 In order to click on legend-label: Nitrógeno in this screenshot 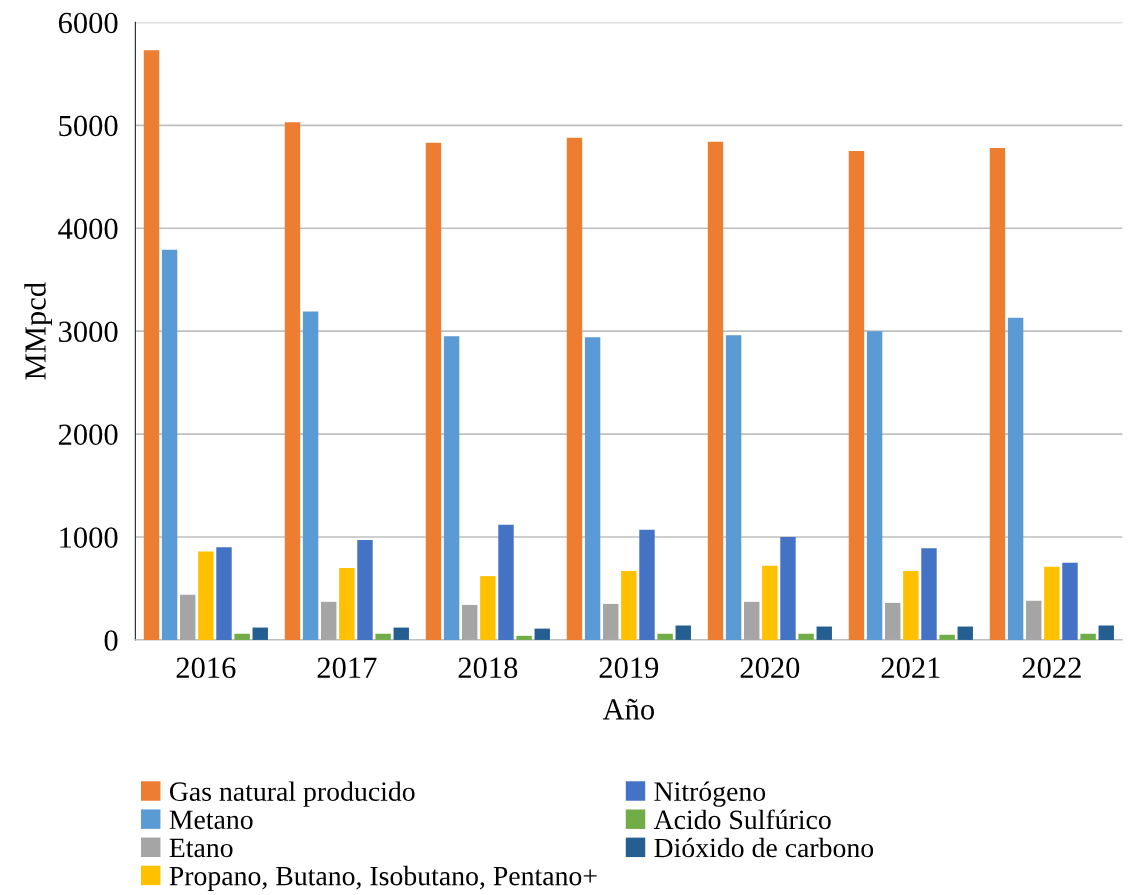, I will do `click(710, 794)`.